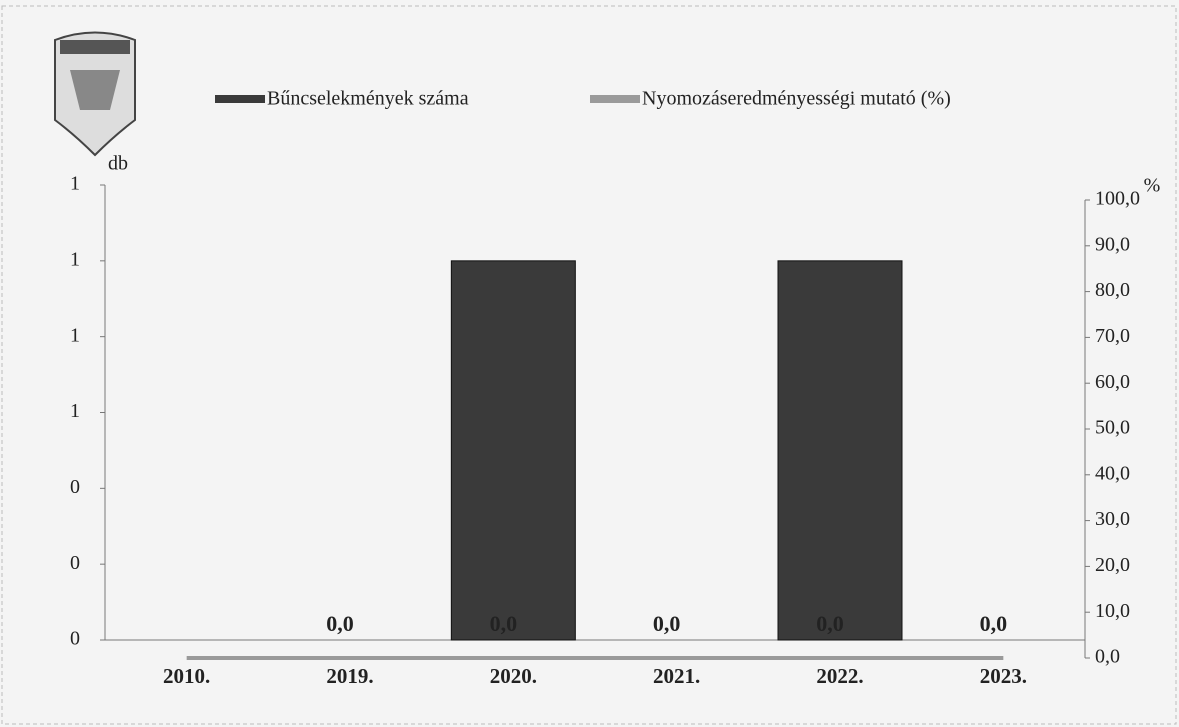 The width and height of the screenshot is (1179, 727). Describe the element at coordinates (513, 676) in the screenshot. I see `x-tick-label: 2020.` at that location.